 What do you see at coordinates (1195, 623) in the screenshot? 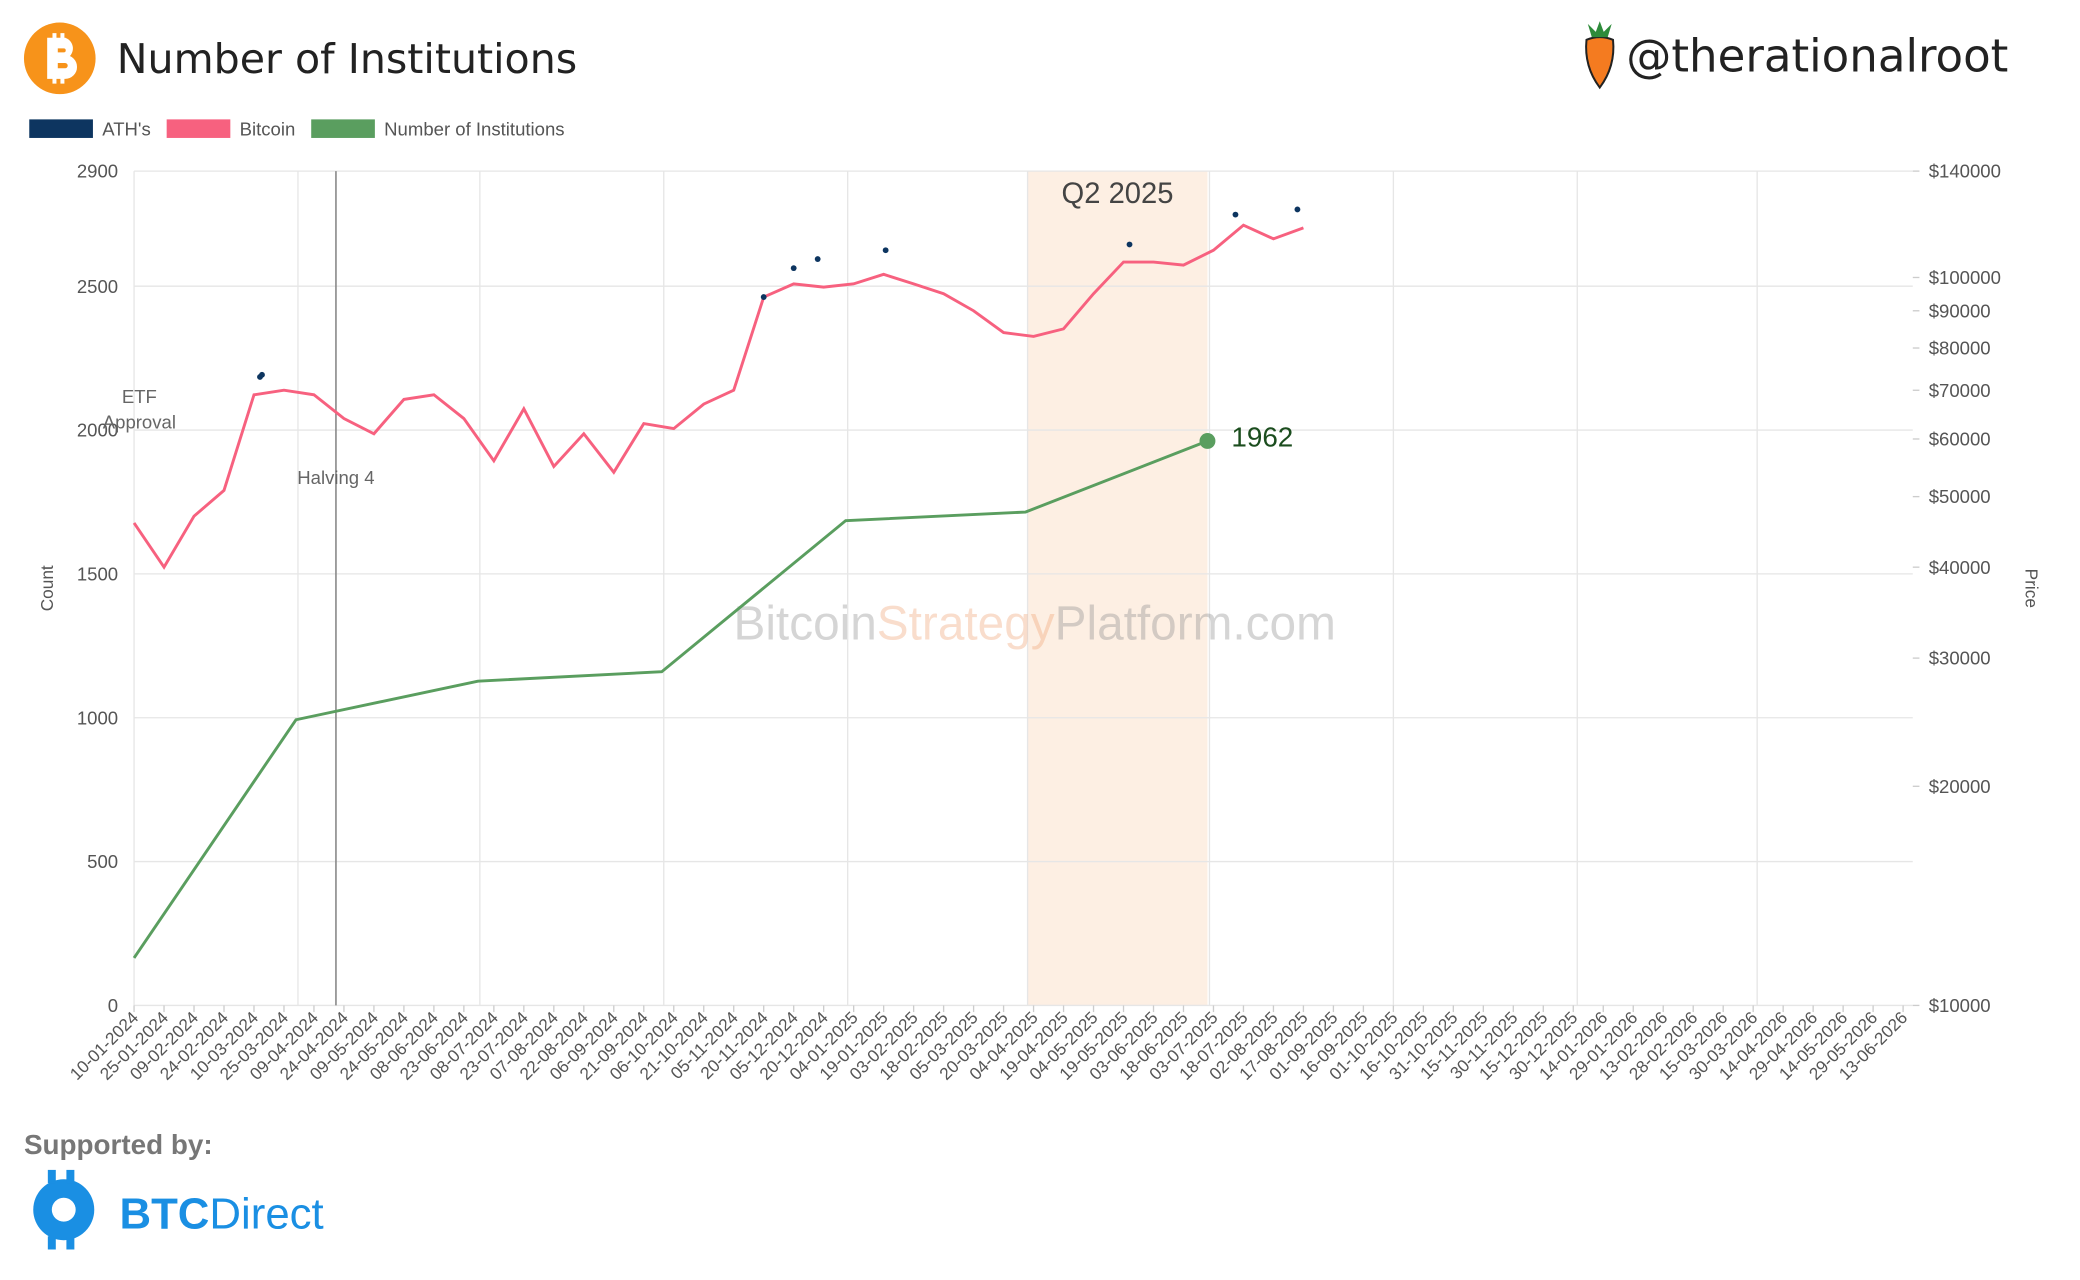
I see `watermark-part: Platform.com` at bounding box center [1195, 623].